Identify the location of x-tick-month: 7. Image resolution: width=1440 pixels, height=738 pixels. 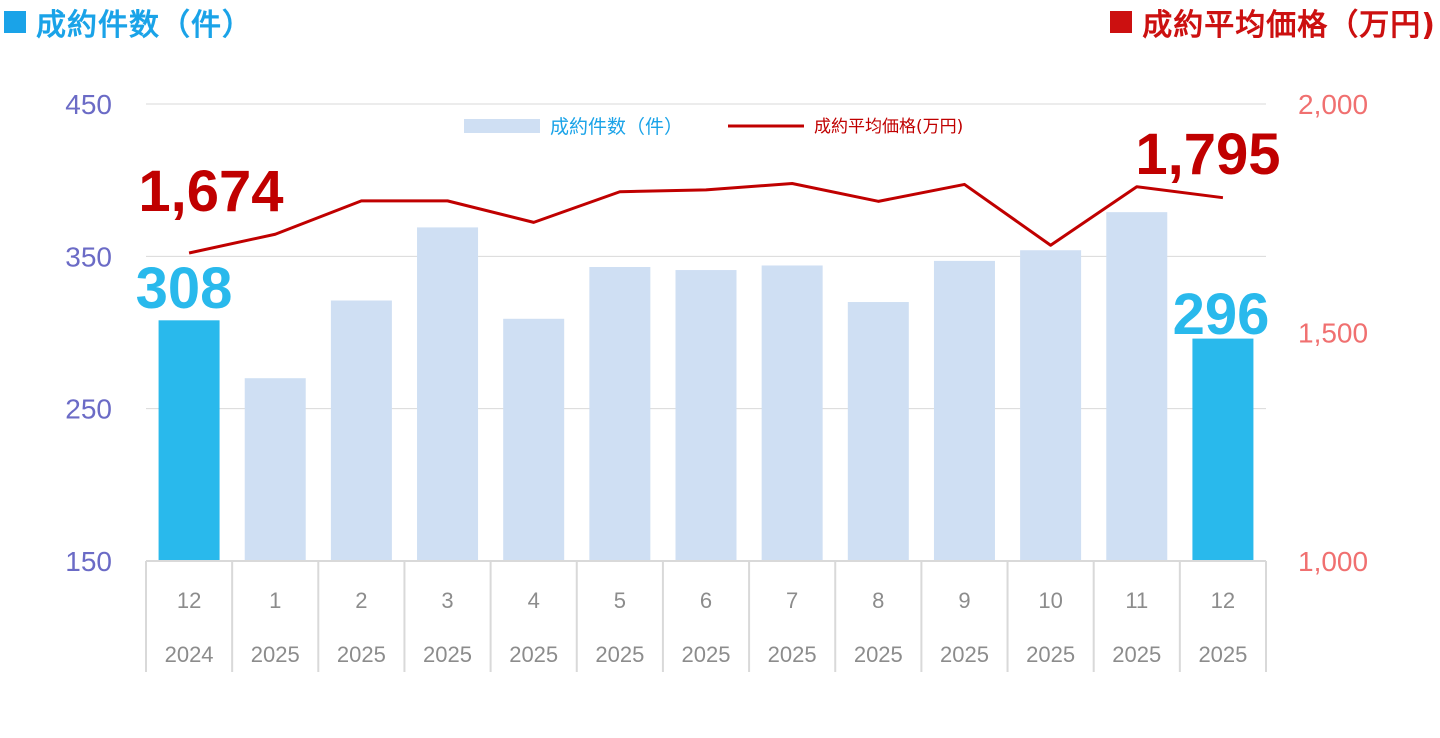
(792, 600).